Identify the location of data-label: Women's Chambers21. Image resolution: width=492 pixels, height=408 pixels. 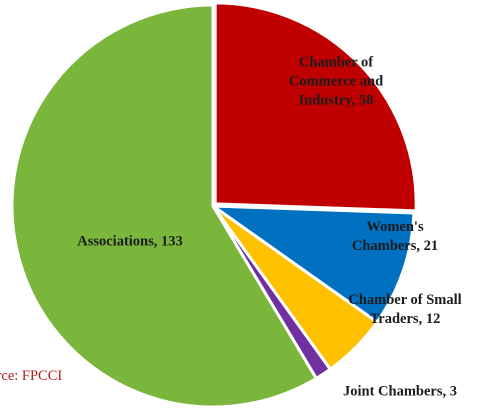
(395, 237).